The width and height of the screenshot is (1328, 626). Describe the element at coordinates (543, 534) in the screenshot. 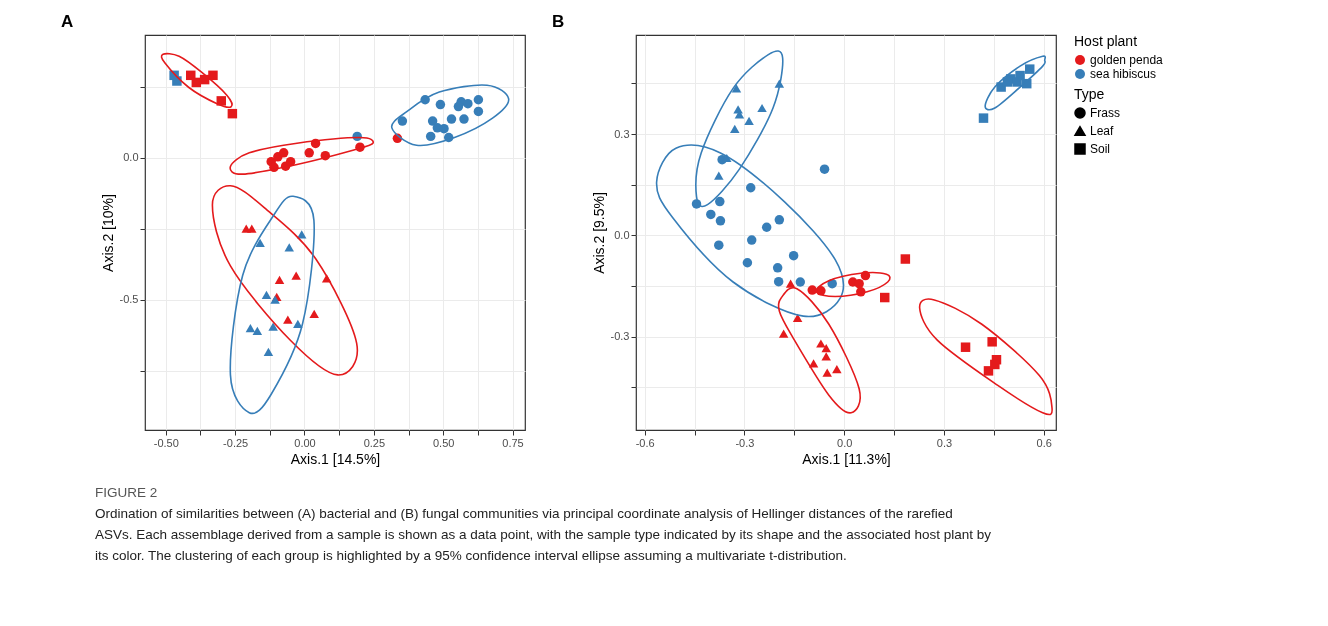

I see `text: ASVs. Each assemblage derived from a sample is shown as a data point, with the sample type indicated by its shape and the associated host plant by` at that location.